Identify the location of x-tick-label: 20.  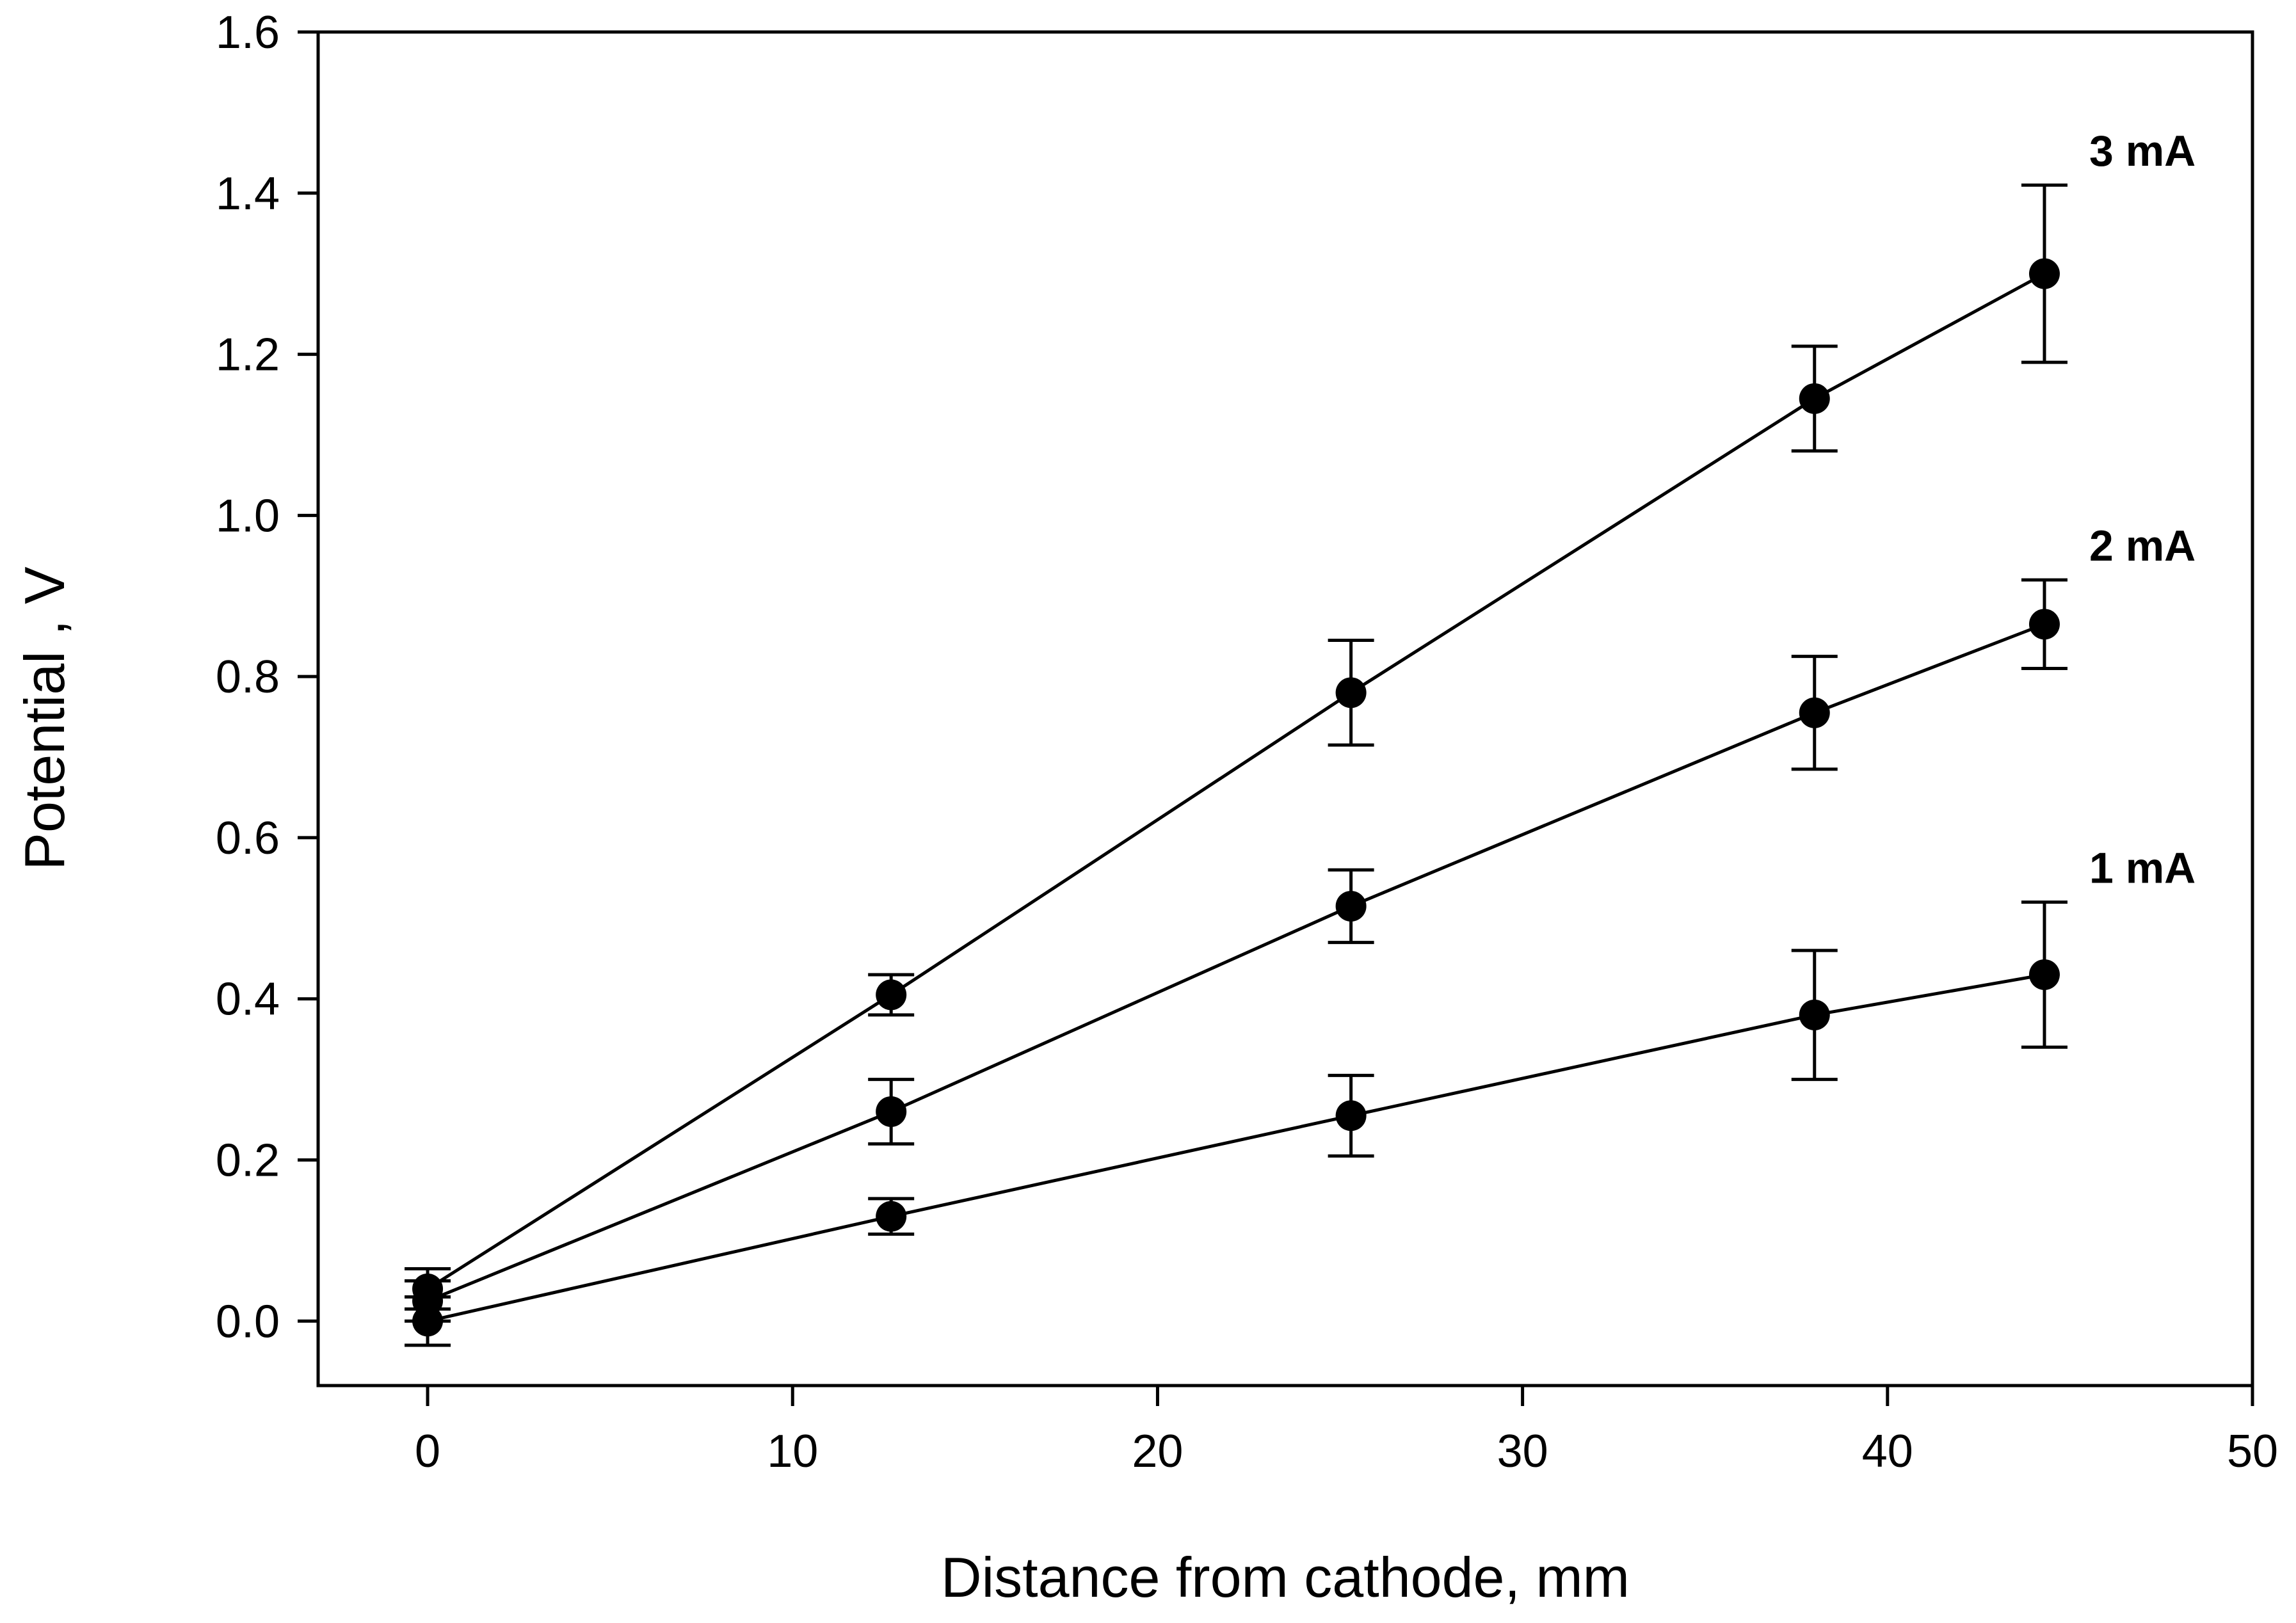
(1157, 1451).